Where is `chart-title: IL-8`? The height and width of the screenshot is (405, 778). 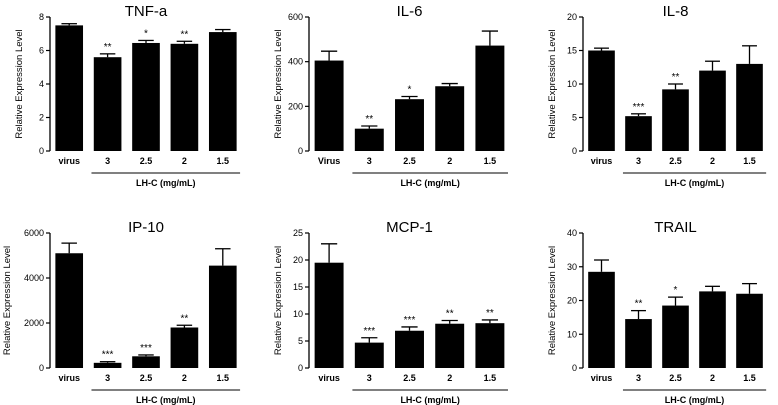 chart-title: IL-8 is located at coordinates (676, 11).